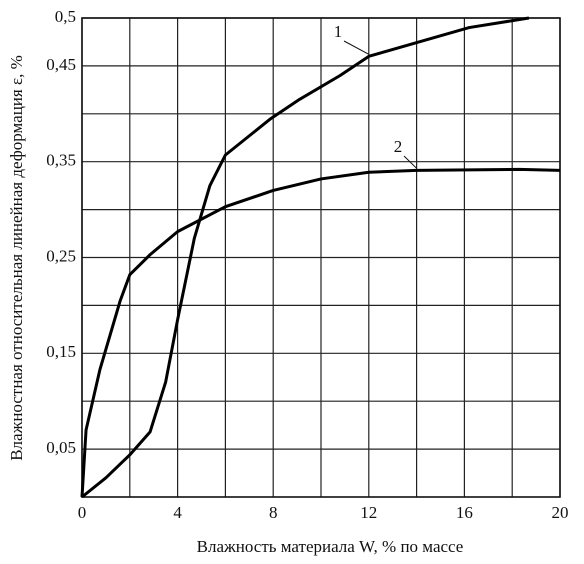 This screenshot has width=584, height=564. What do you see at coordinates (61, 64) in the screenshot?
I see `y-tick-label: 0,45` at bounding box center [61, 64].